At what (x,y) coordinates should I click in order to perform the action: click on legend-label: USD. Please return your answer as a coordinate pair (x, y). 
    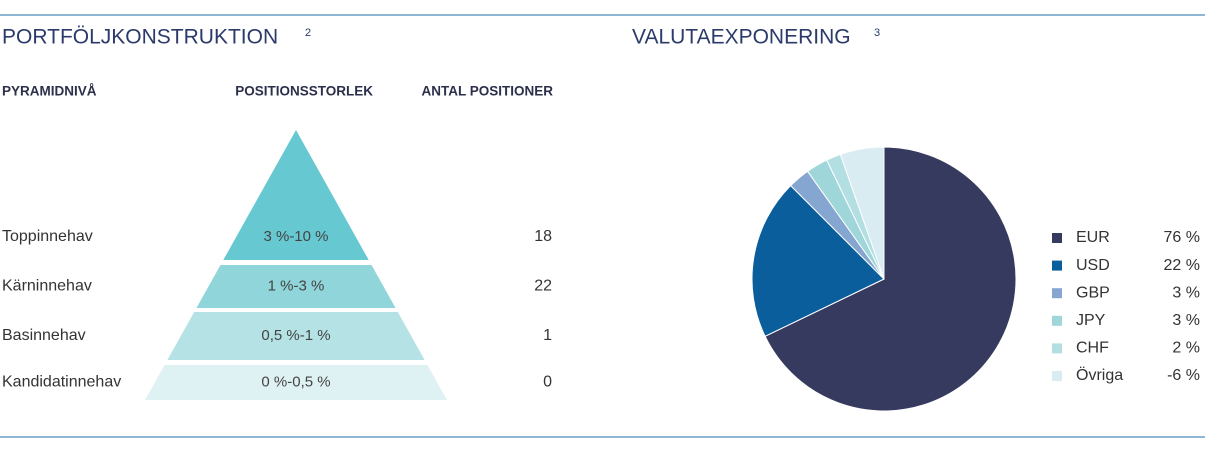
    Looking at the image, I should click on (1093, 265).